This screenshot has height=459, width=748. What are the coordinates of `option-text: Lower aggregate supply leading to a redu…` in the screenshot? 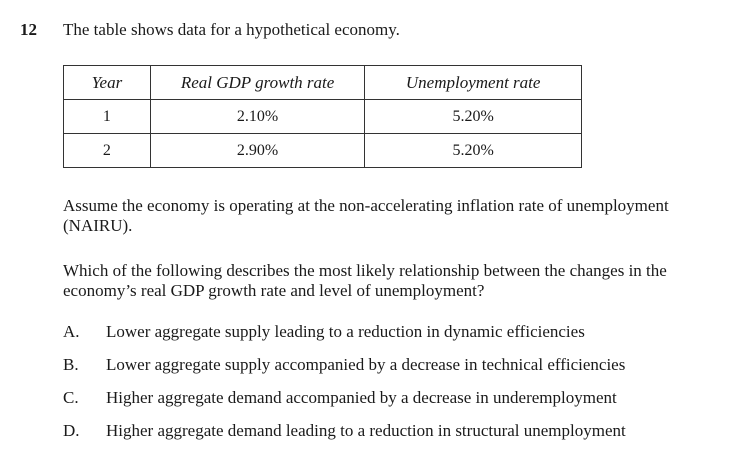 It's located at (345, 331).